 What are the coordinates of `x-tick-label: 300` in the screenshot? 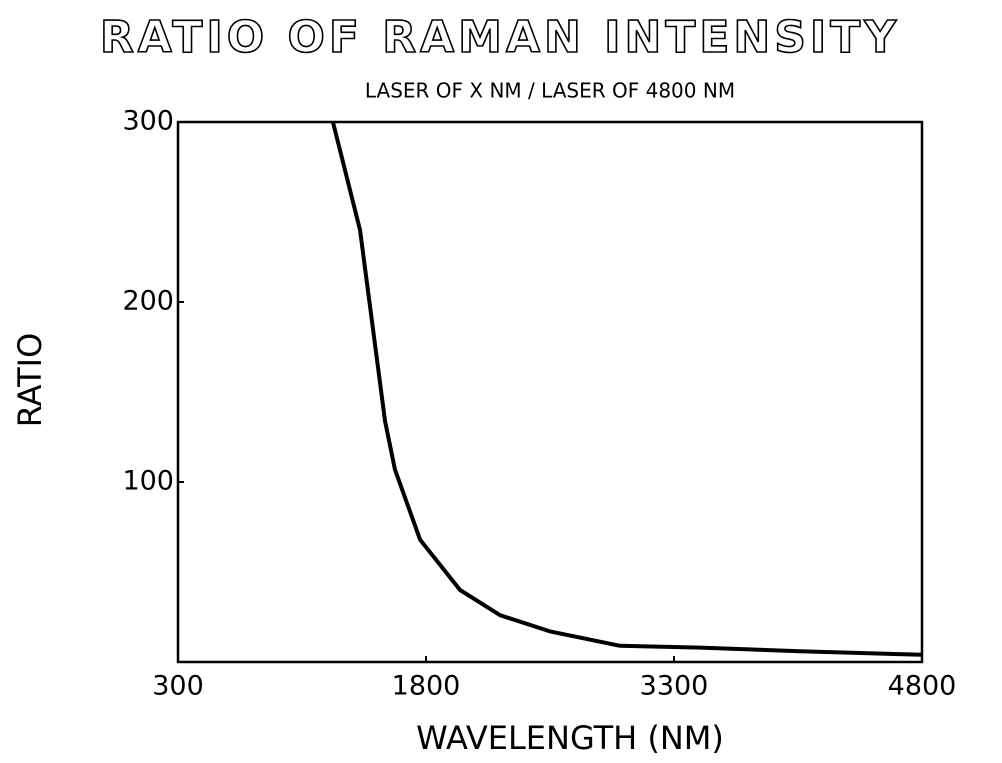 It's located at (178, 686).